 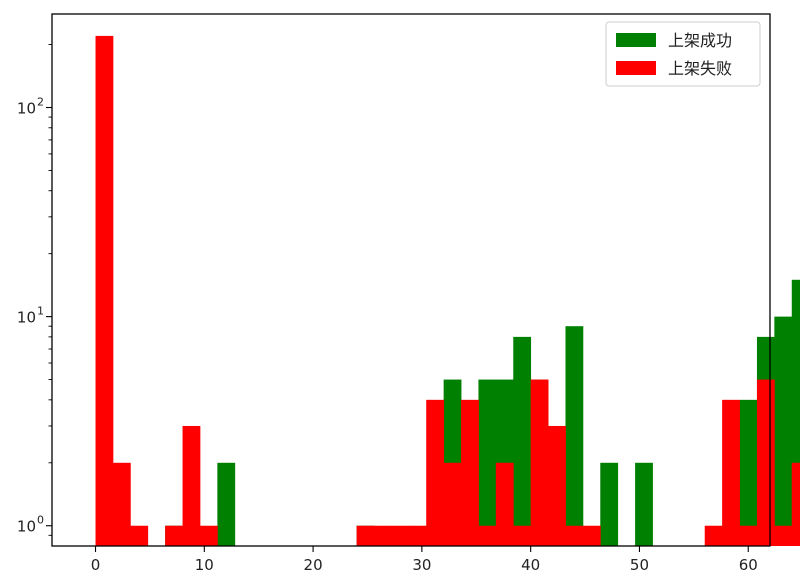 I want to click on x-tick-label: 40, so click(x=530, y=565).